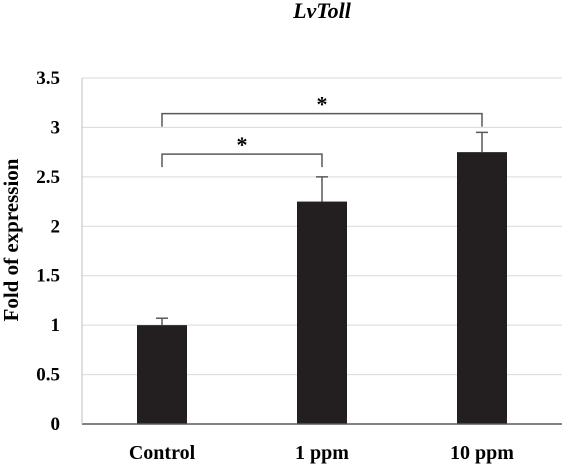 The height and width of the screenshot is (466, 562). I want to click on significance-brackets: **, so click(322, 130).